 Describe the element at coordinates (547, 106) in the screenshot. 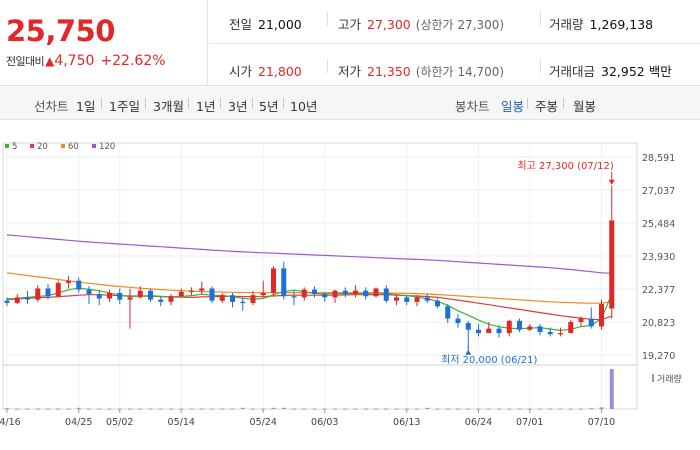

I see `period-weekly: 주봉` at that location.